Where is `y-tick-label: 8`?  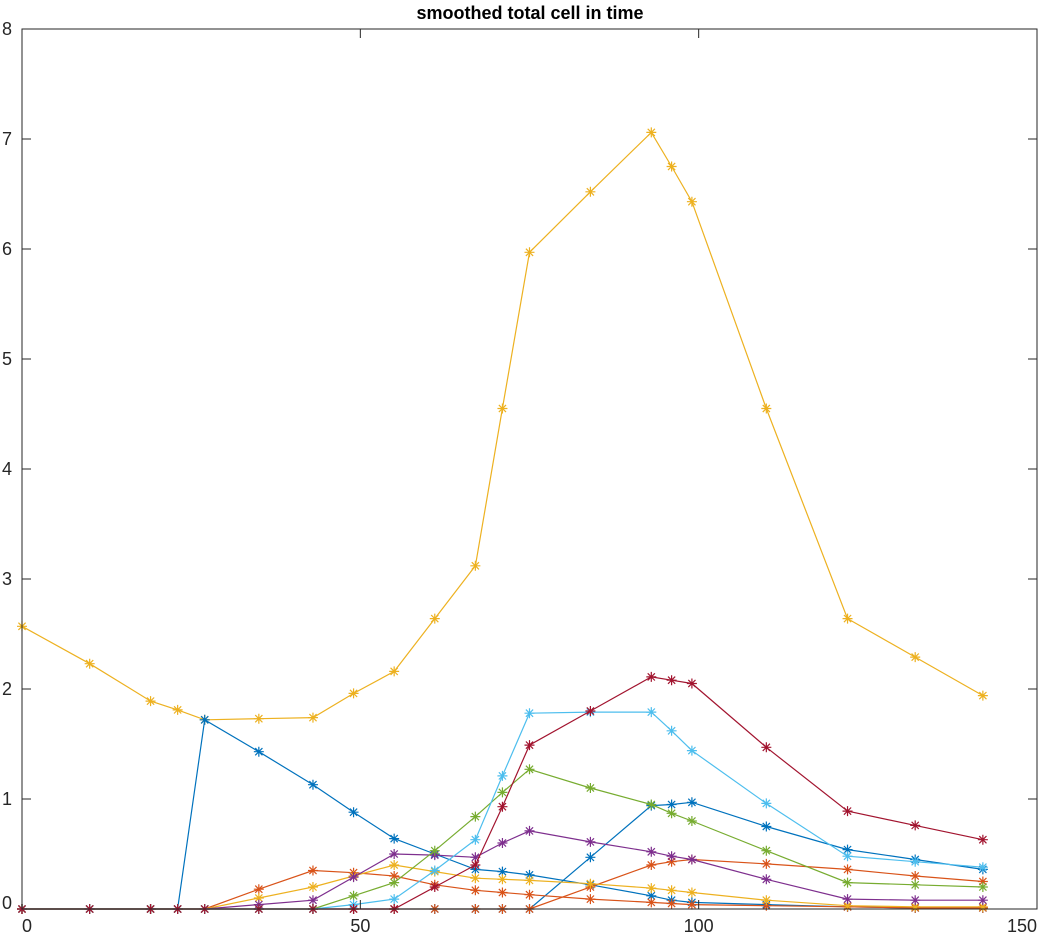
y-tick-label: 8 is located at coordinates (7, 29).